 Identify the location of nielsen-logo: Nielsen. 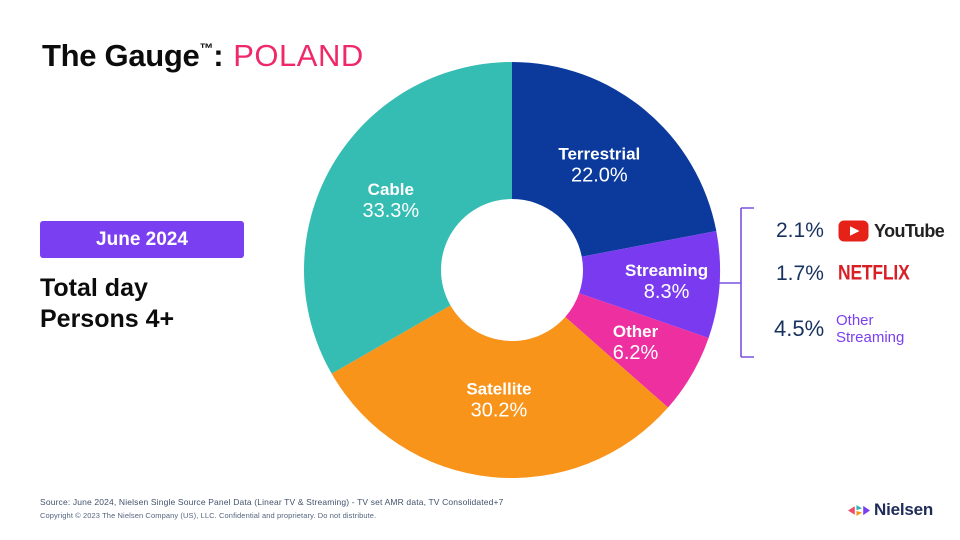
(890, 510).